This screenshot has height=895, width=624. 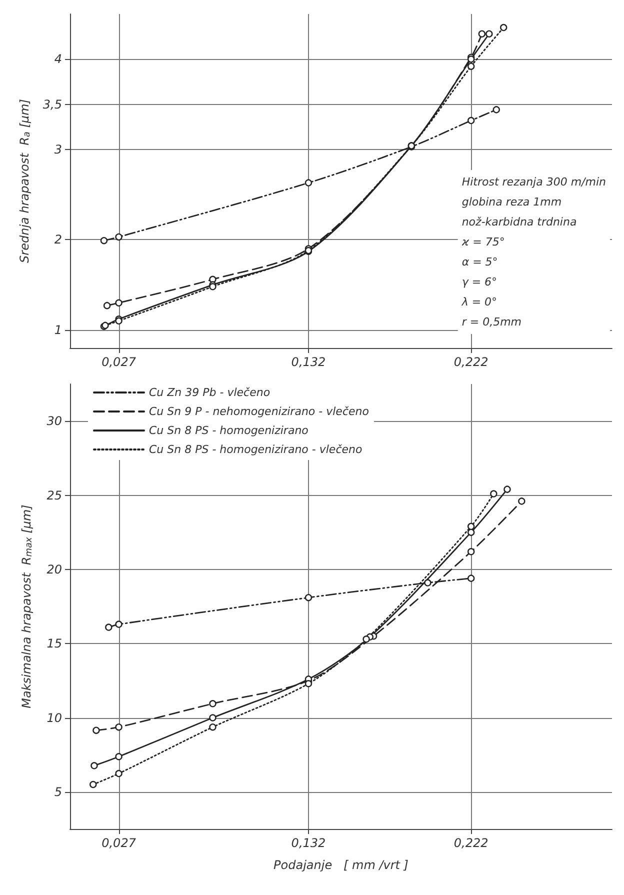 I want to click on x-axis-title: Podajanje [ mm /vrt ], so click(x=341, y=865).